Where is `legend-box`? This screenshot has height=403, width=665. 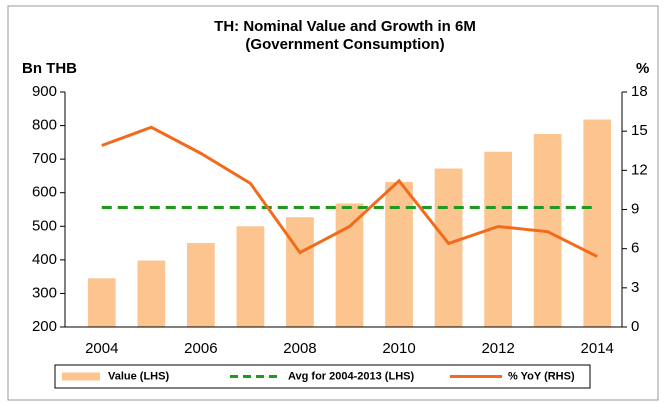 legend-box is located at coordinates (322, 376).